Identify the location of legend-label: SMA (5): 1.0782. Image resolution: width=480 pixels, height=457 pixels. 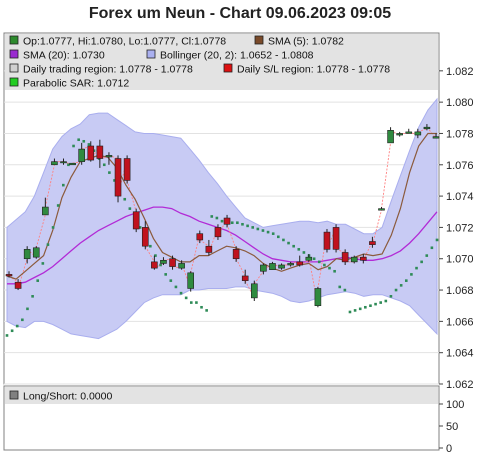
(306, 42).